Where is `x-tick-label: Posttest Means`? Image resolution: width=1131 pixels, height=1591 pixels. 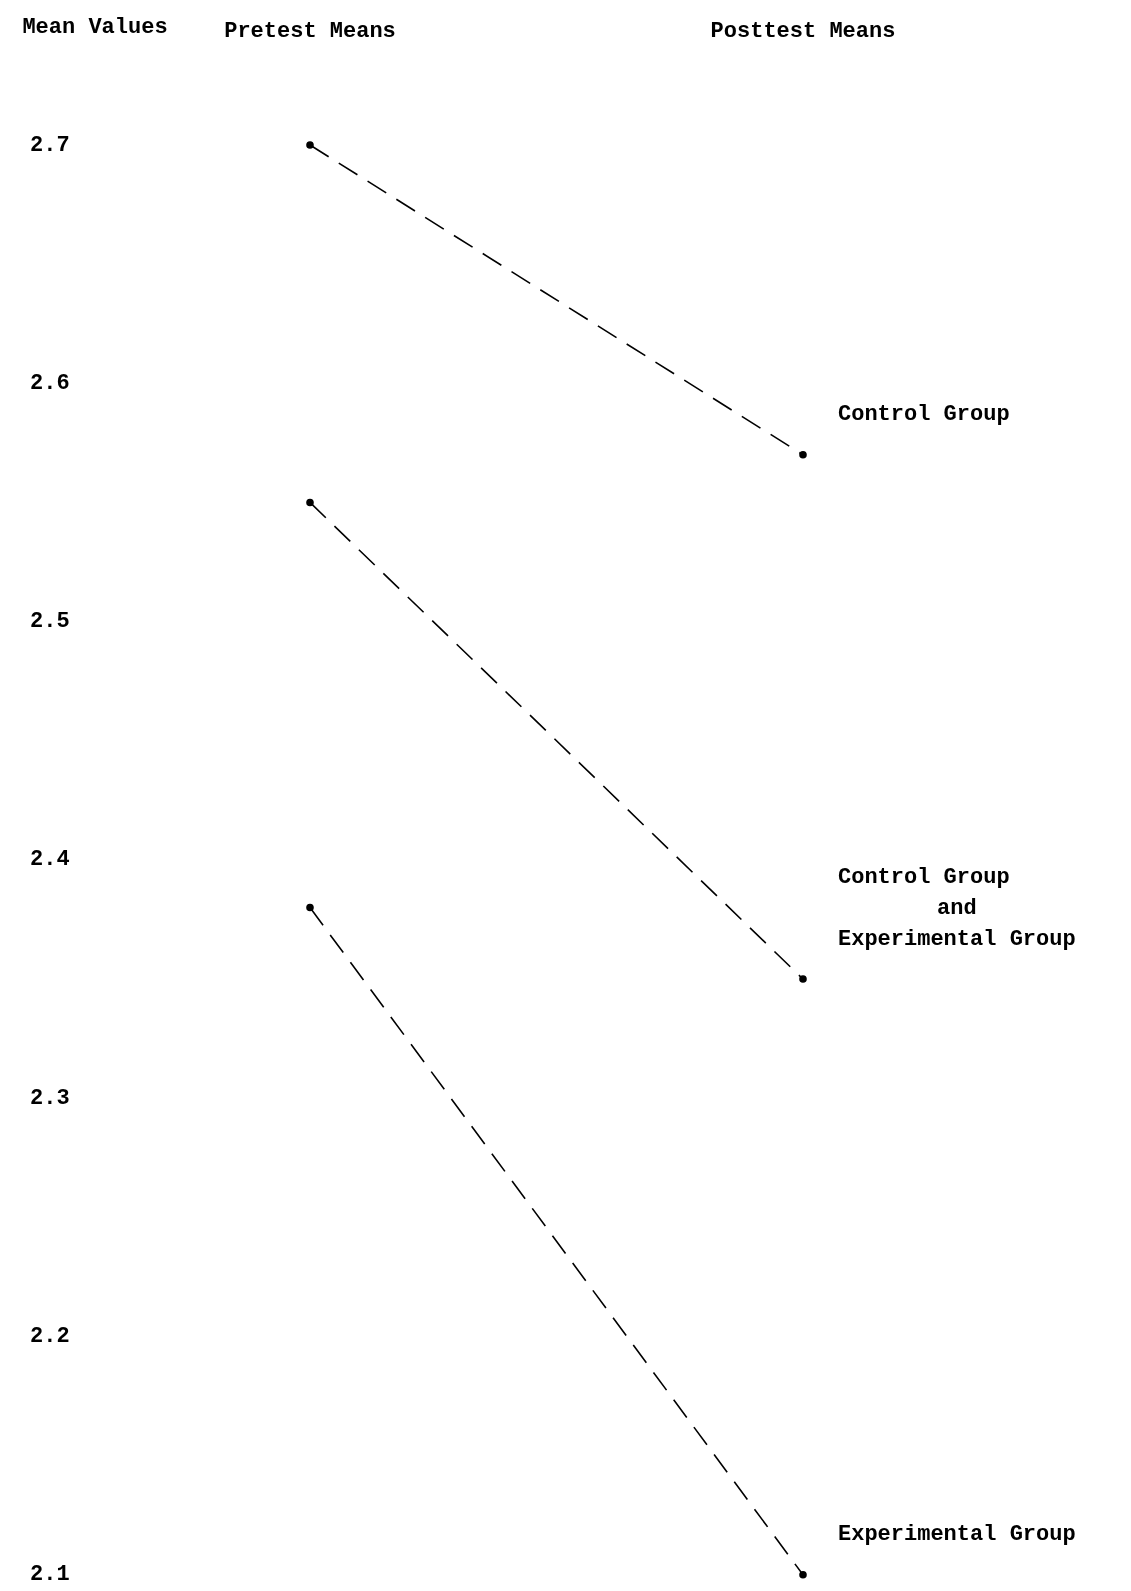 x-tick-label: Posttest Means is located at coordinates (803, 32).